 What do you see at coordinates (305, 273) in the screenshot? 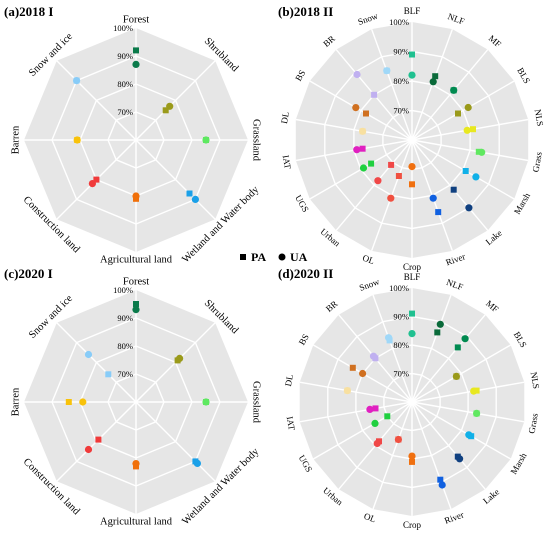
I see `panel-title: (d)2020 II` at bounding box center [305, 273].